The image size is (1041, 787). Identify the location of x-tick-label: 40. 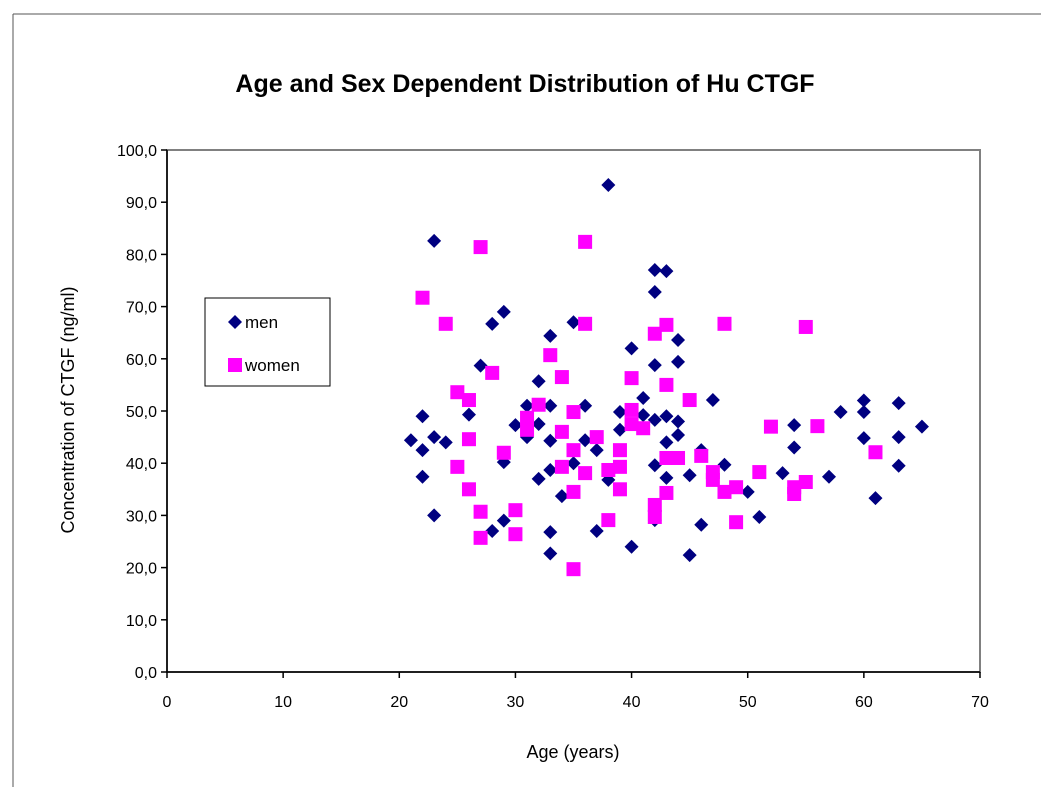
(632, 702).